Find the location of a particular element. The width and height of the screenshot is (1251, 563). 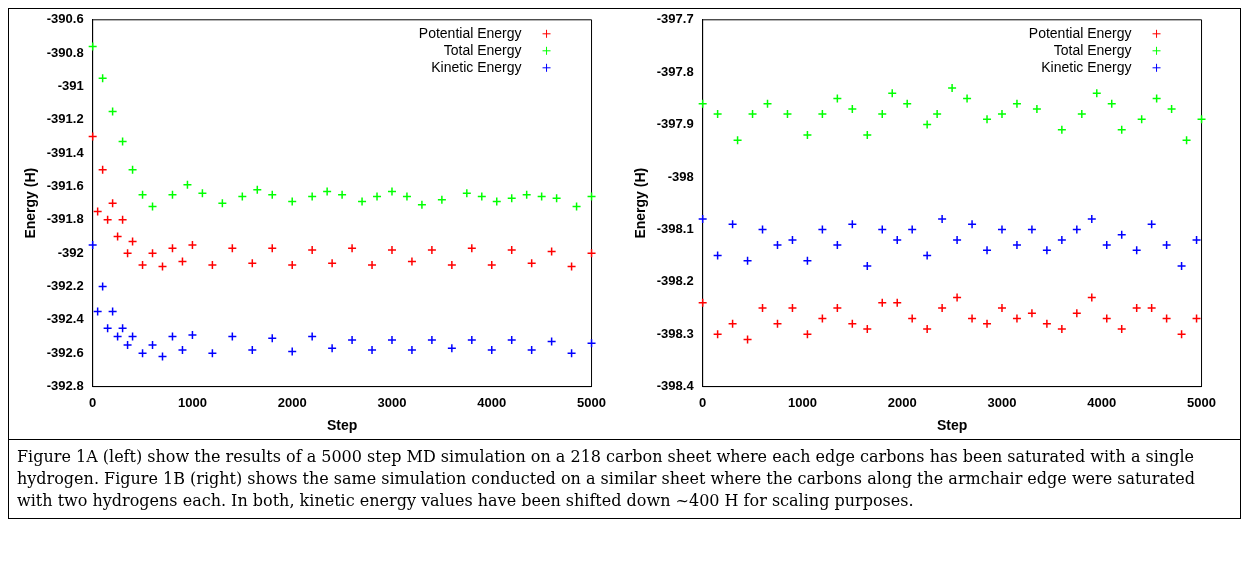

x-tick-label: 3000 is located at coordinates (1002, 402).